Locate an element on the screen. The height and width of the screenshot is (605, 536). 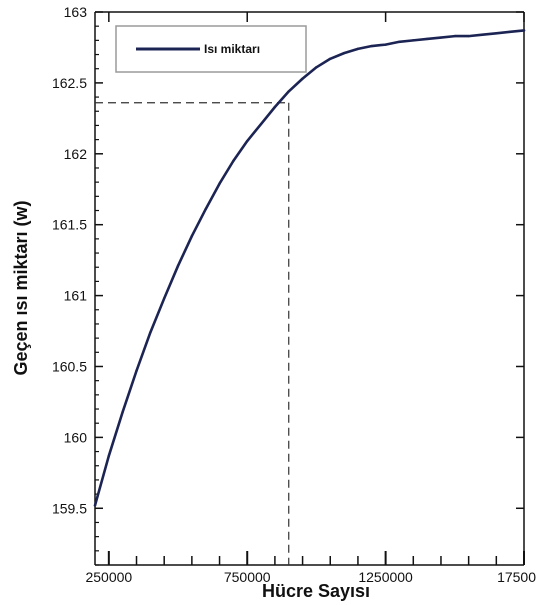
y-tick-label: 161 is located at coordinates (76, 296).